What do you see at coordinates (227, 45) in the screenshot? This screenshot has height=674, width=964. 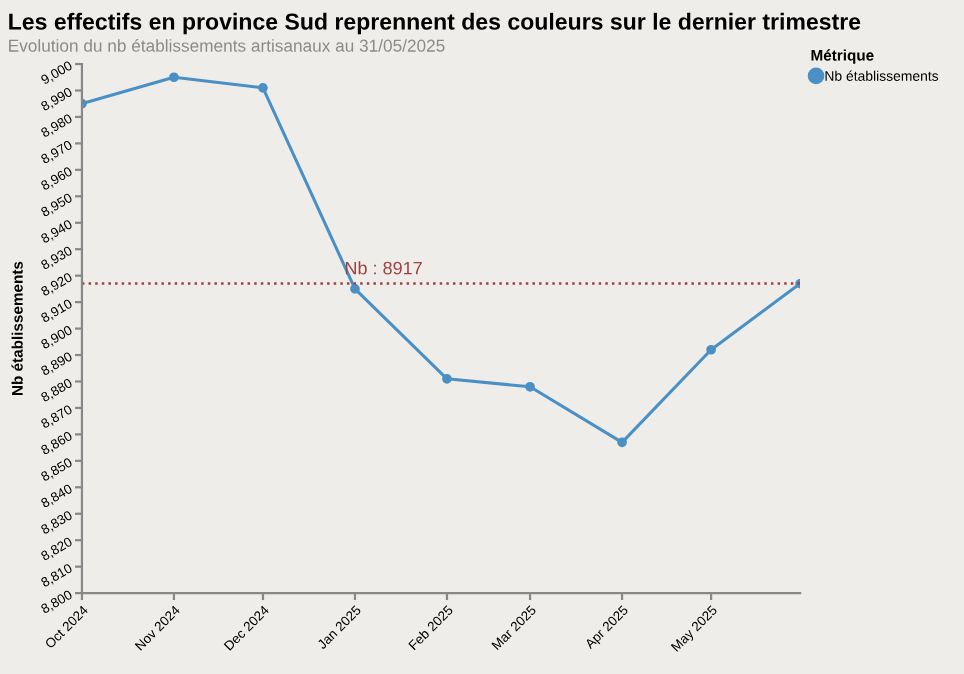 I see `chart-subtitle: Evolution du nb établissements artisanaux au 31/05/2025` at bounding box center [227, 45].